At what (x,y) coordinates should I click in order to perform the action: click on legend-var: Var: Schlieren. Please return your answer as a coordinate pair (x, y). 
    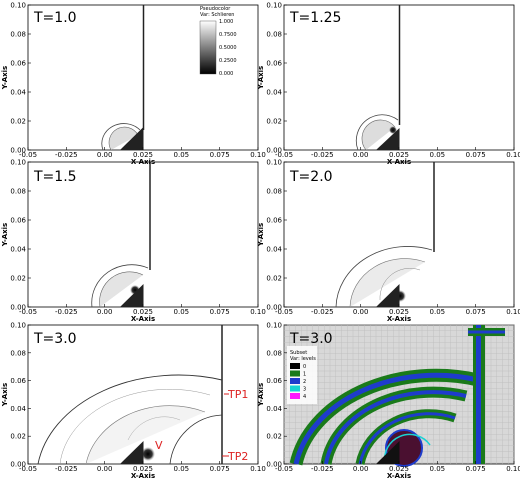
    Looking at the image, I should click on (217, 15).